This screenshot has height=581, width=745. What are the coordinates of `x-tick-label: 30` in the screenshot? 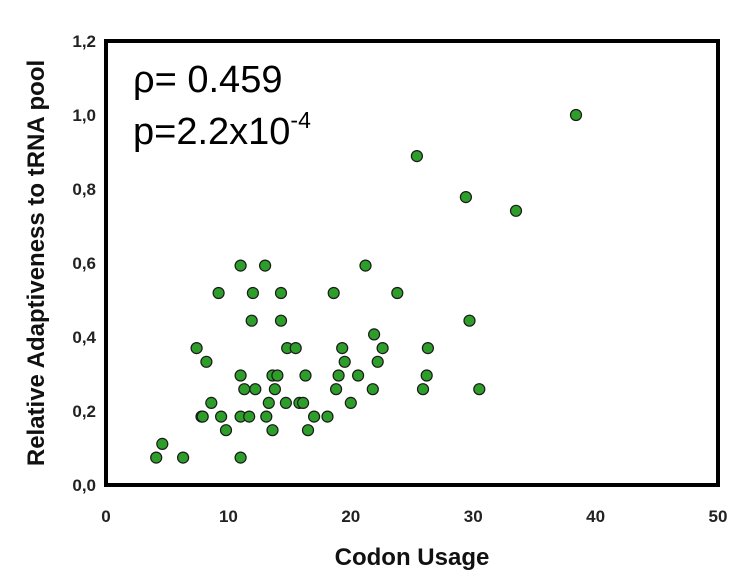 It's located at (473, 516).